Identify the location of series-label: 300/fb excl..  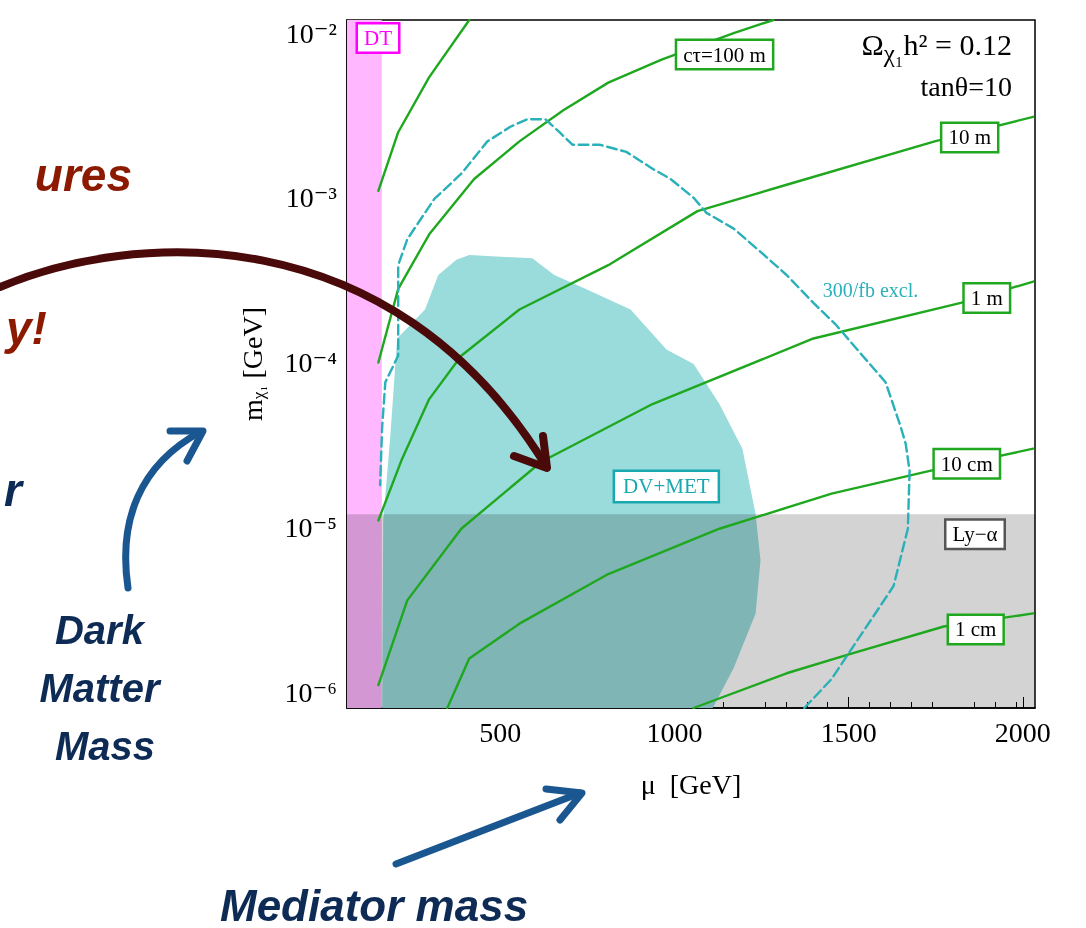
(870, 289).